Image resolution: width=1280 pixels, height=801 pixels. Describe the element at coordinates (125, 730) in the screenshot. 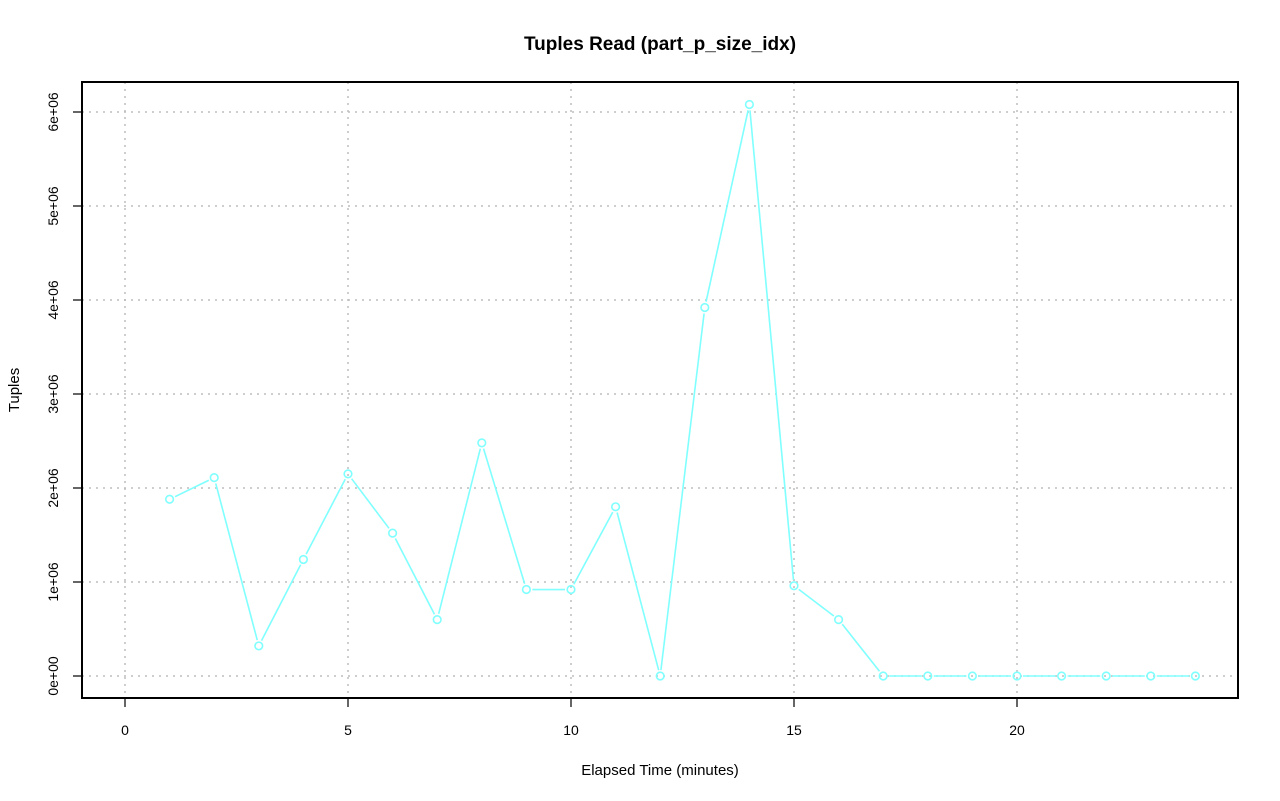

I see `x-tick-label: 0` at that location.